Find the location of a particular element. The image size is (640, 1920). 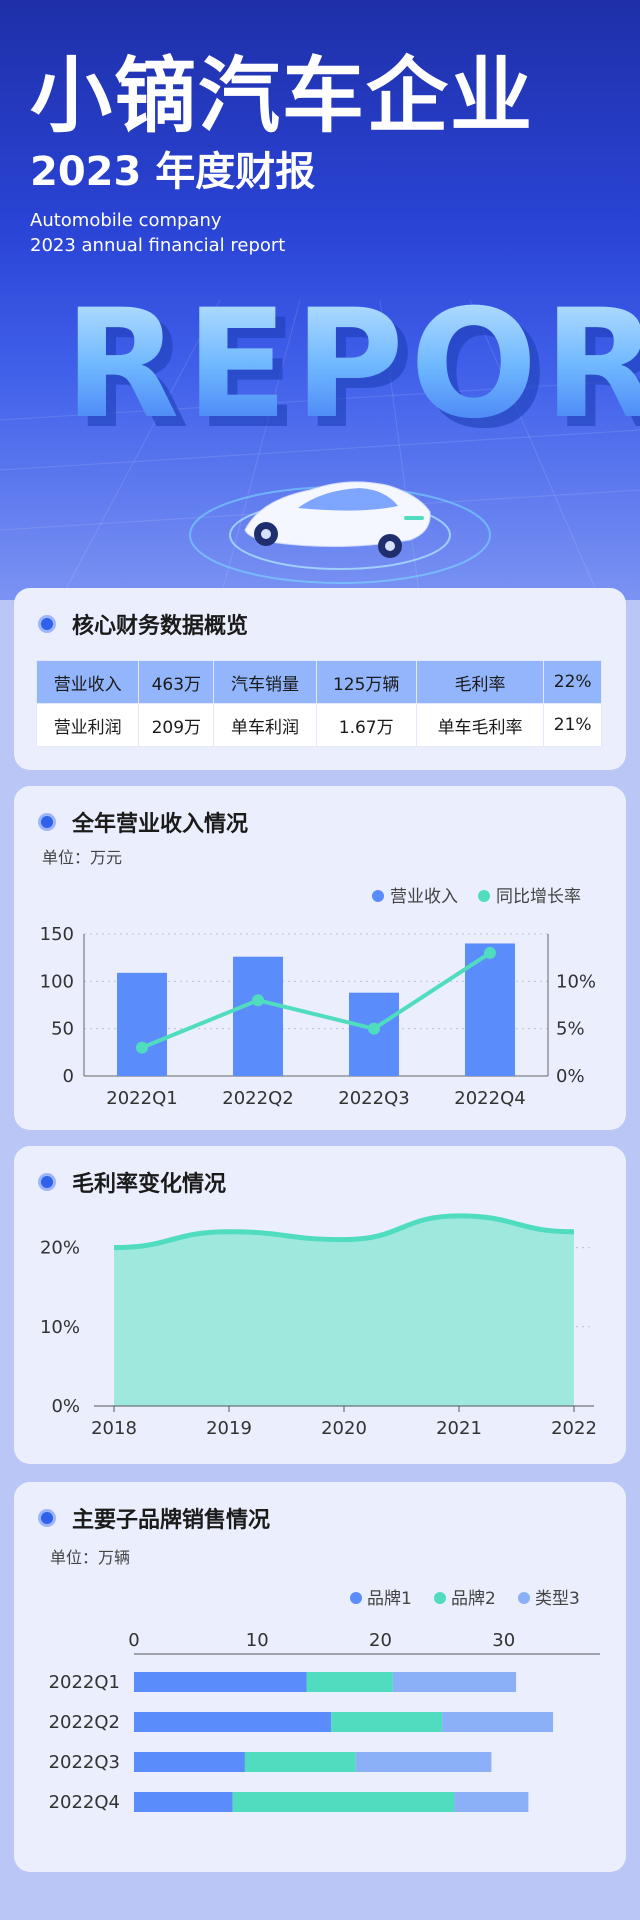

brands-title: 主要子品牌销售情况 is located at coordinates (171, 1520).